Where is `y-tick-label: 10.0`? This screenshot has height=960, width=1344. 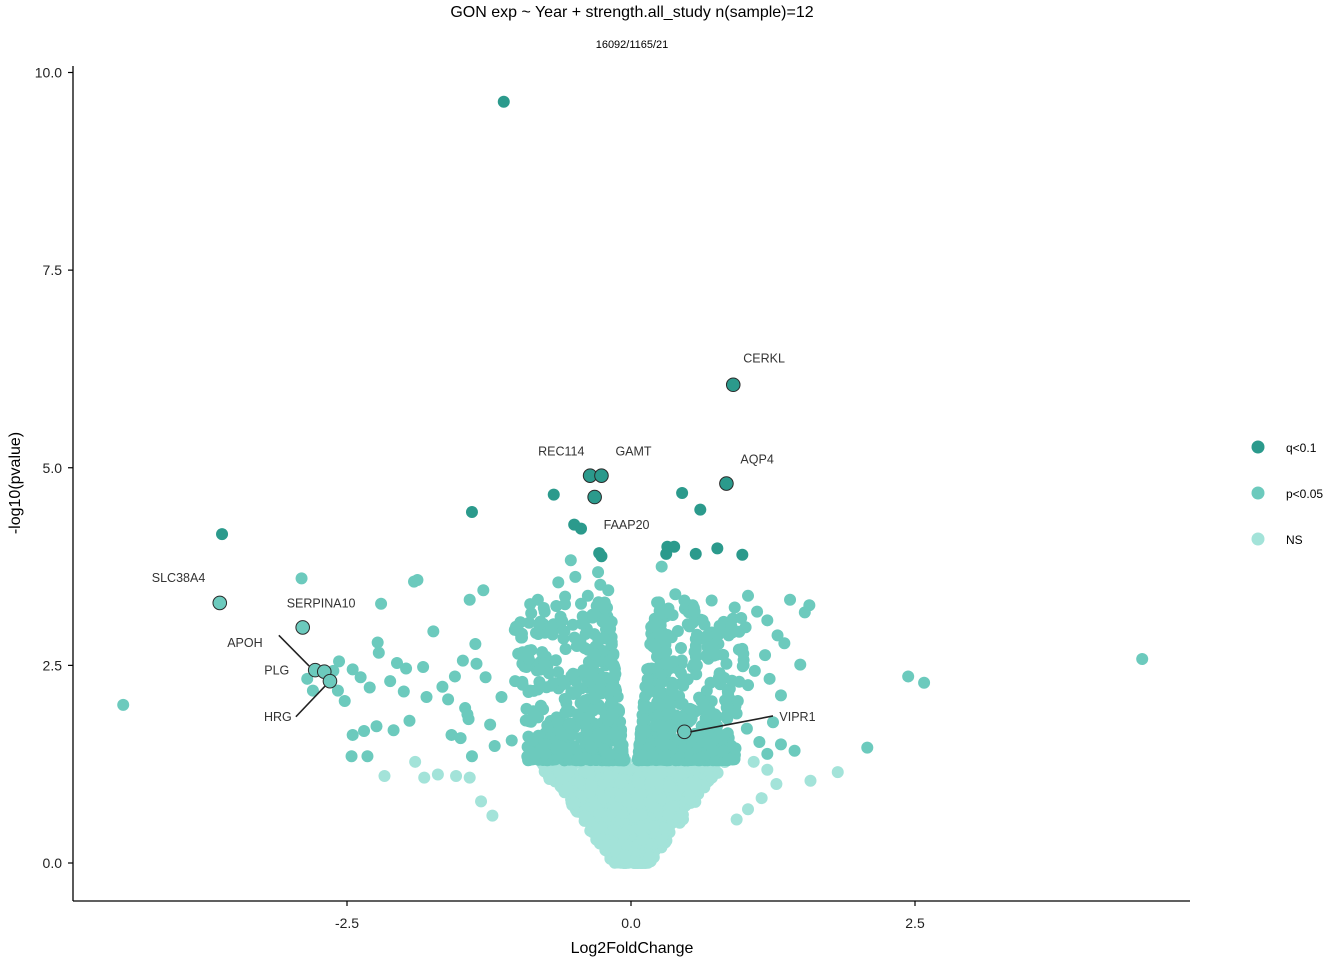 y-tick-label: 10.0 is located at coordinates (48, 73).